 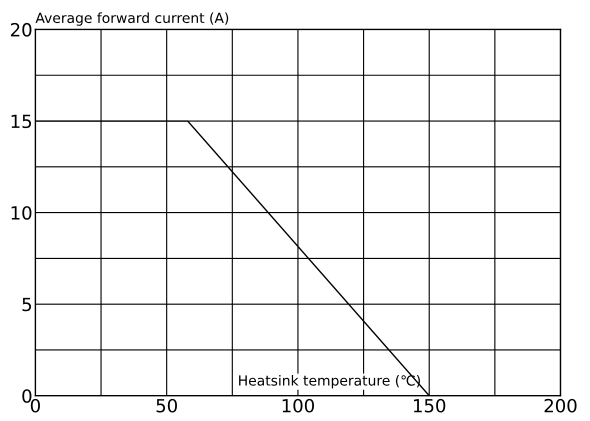 I want to click on y-tick-label: 20, so click(x=21, y=29).